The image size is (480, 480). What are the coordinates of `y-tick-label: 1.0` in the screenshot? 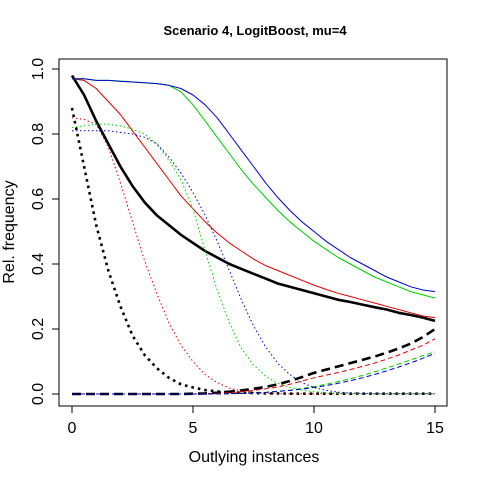 It's located at (38, 69).